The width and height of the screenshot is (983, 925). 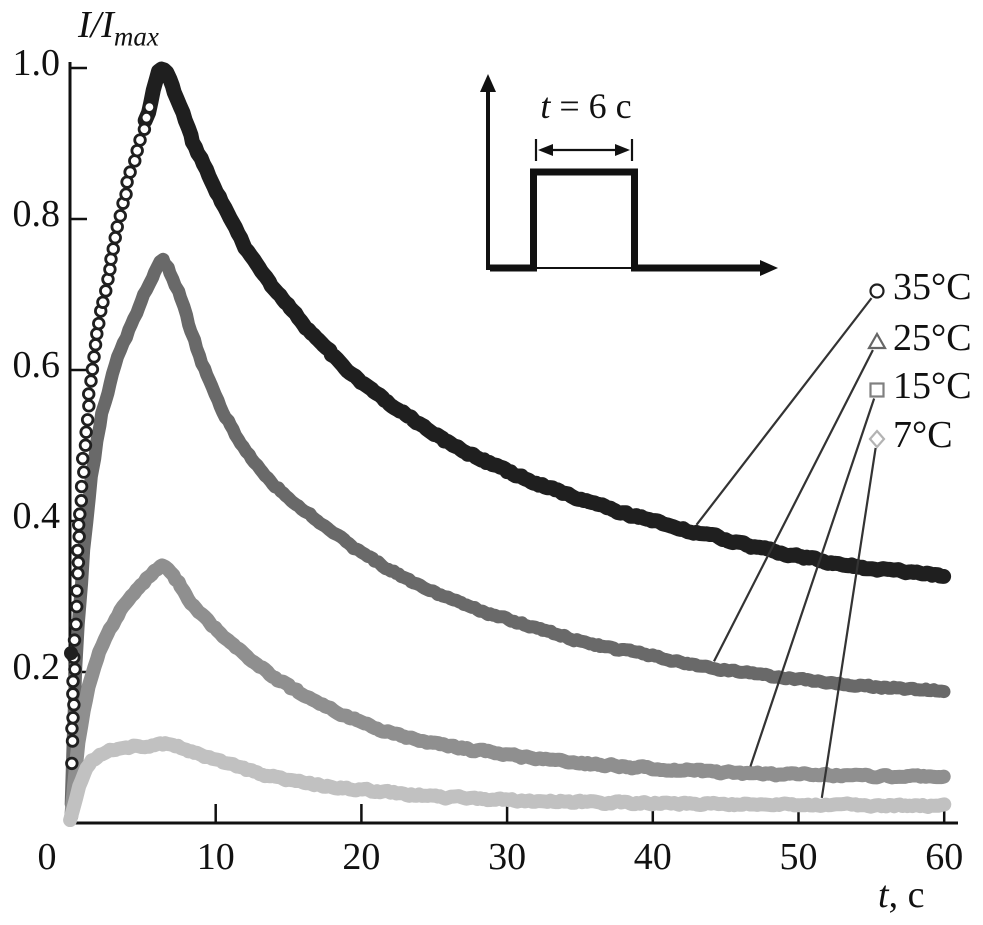 I want to click on leader-line-15°C, so click(x=812, y=582).